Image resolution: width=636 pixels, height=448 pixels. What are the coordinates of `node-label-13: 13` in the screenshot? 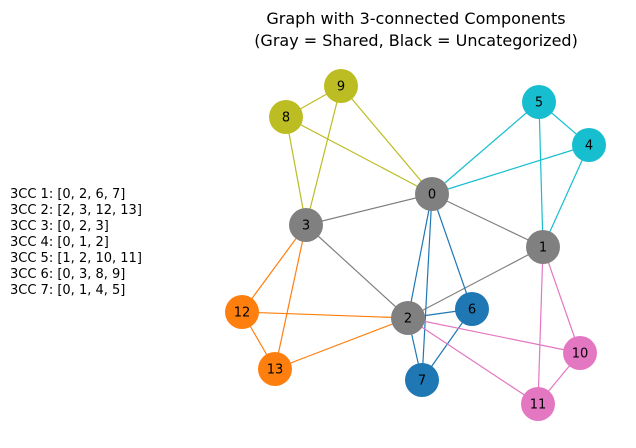 It's located at (275, 370).